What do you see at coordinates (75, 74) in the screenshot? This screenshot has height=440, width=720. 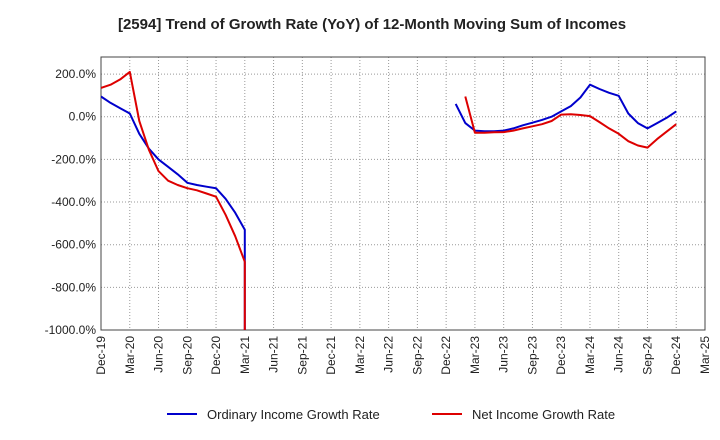 I see `y-tick-label: 200.0%` at bounding box center [75, 74].